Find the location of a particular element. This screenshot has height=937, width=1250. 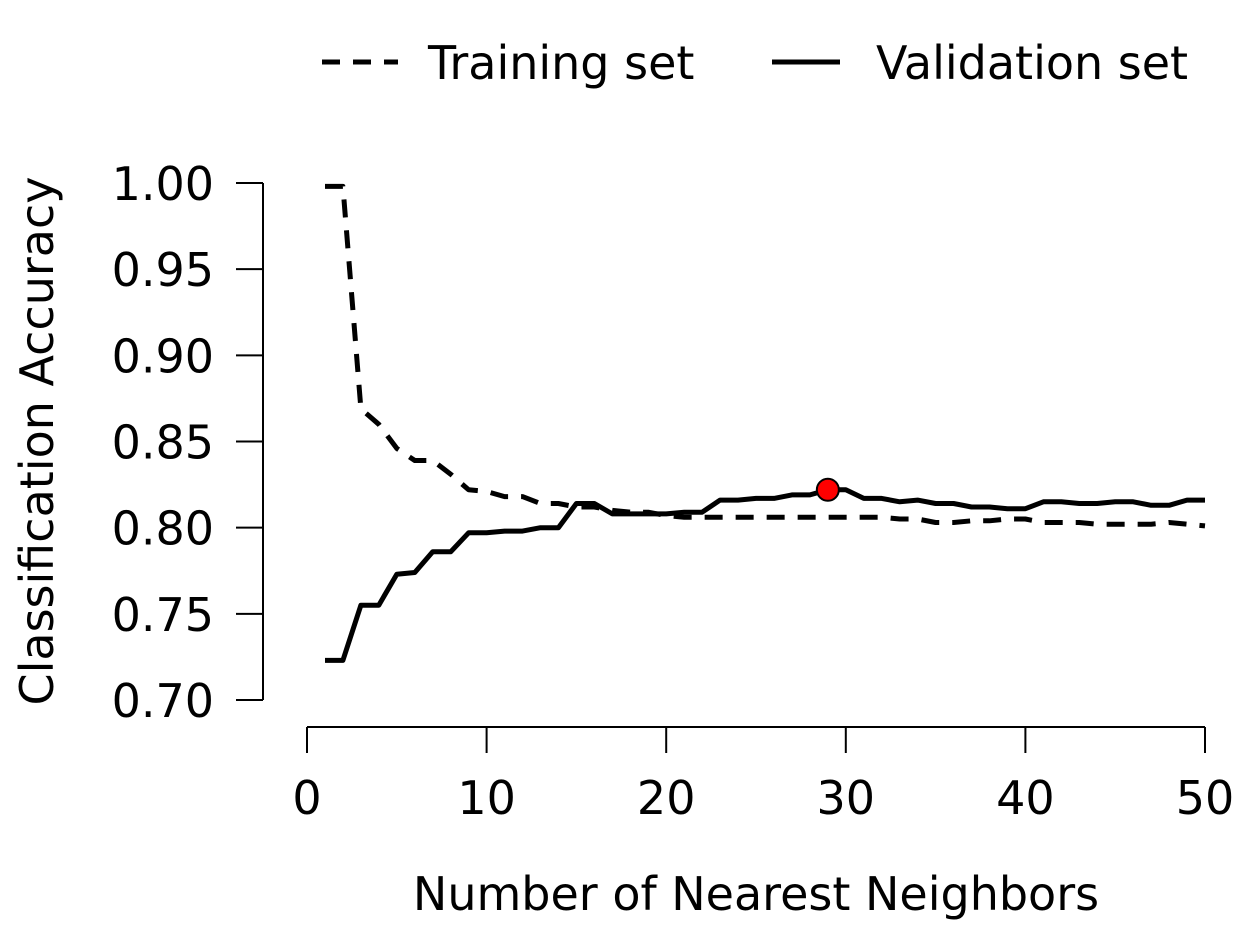

x-ticks: 0 10 20 30 40 50 is located at coordinates (763, 776).